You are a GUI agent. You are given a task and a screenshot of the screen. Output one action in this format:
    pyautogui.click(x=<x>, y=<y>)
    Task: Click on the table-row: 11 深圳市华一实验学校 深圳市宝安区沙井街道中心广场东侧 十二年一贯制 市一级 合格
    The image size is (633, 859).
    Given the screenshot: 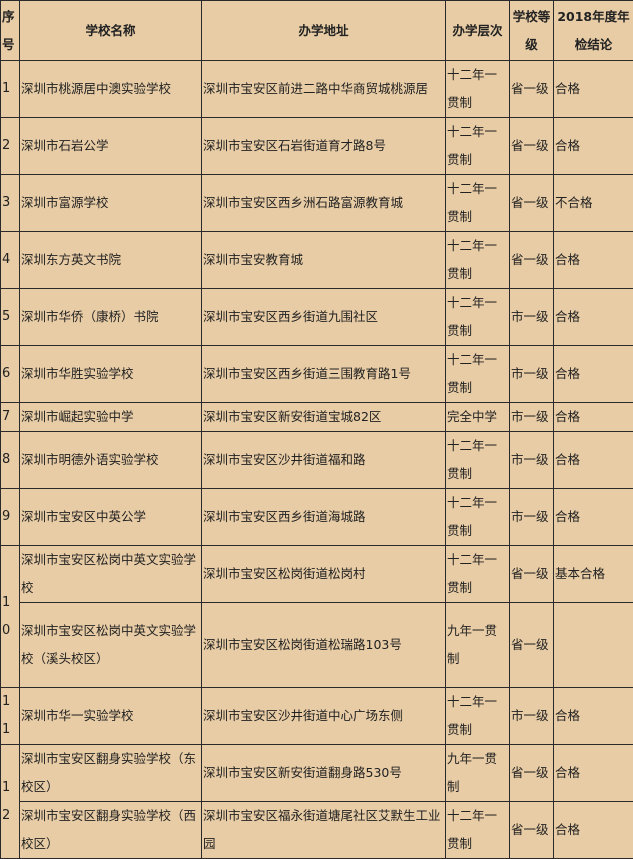 What is the action you would take?
    pyautogui.click(x=316, y=716)
    